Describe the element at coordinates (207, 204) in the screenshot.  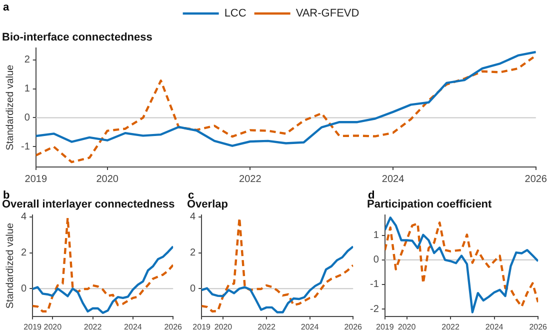
I see `chart-title: Overlap` at that location.